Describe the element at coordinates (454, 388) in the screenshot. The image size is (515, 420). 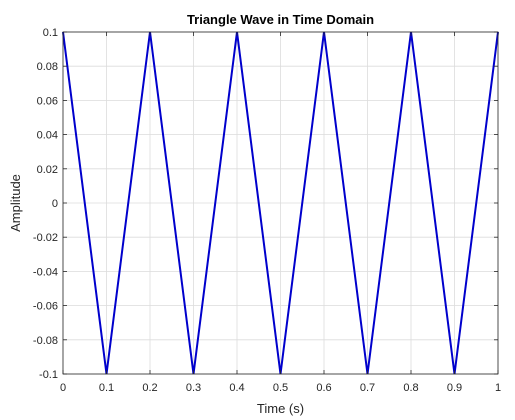
I see `x-tick-label: 0.9` at that location.